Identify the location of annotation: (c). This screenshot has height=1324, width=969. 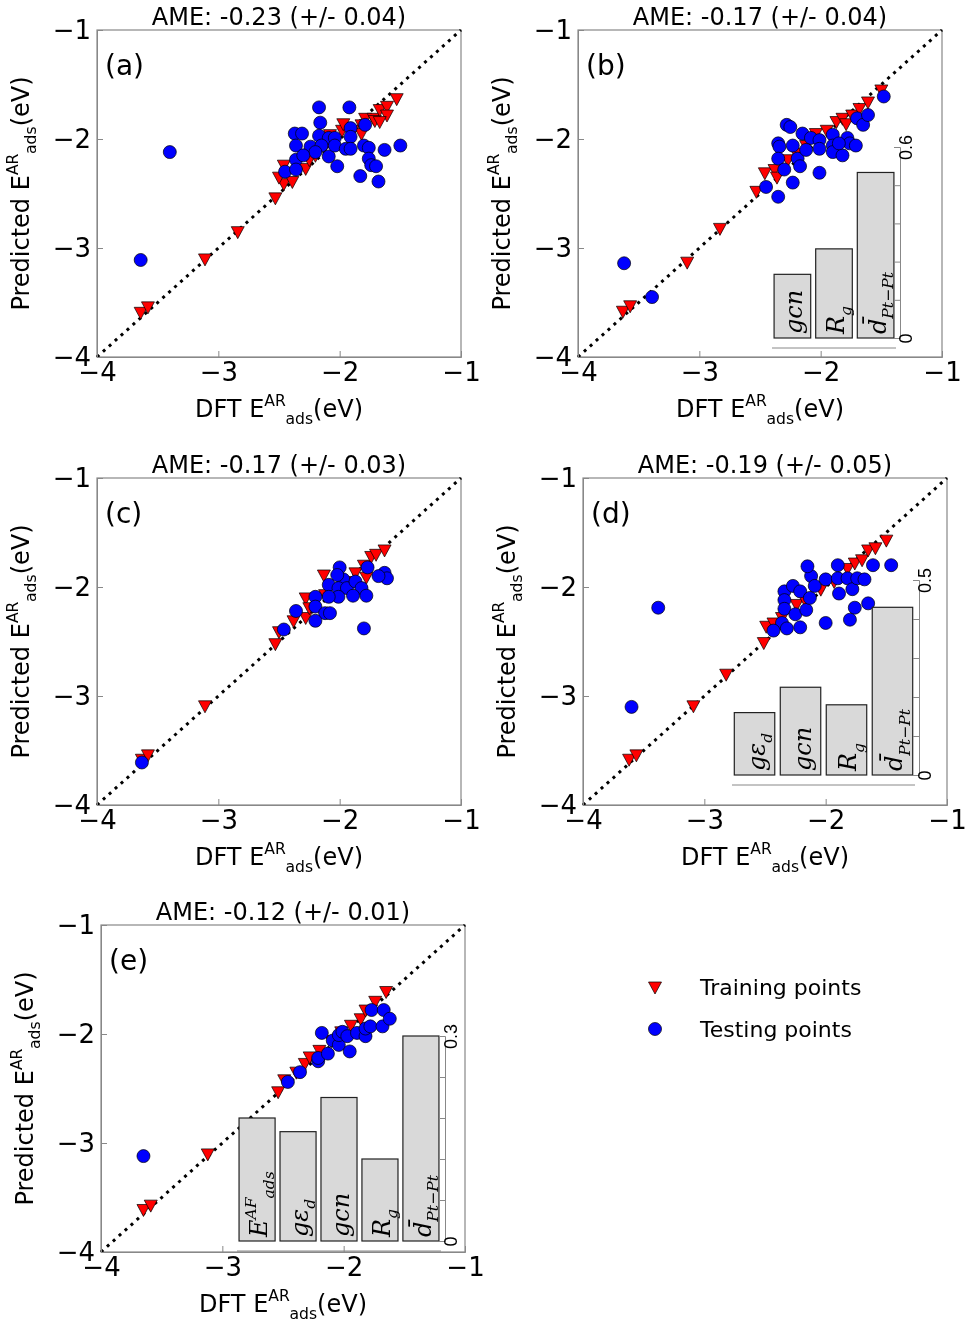
(124, 513).